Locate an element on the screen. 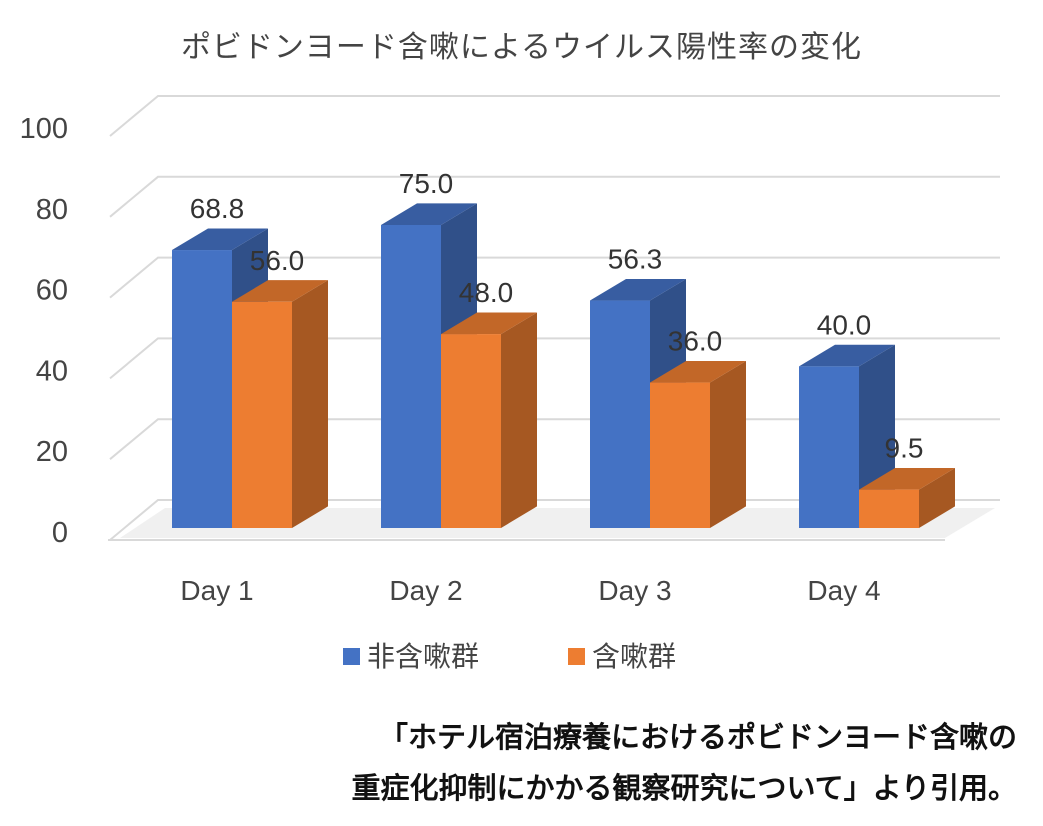 The image size is (1043, 826). y-tick-label: 20 is located at coordinates (52, 452).